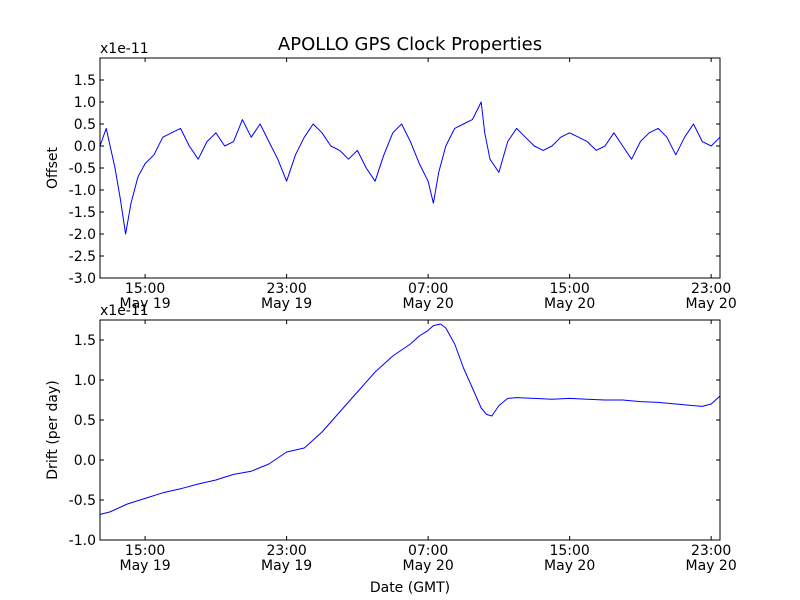 This screenshot has height=600, width=800. What do you see at coordinates (410, 44) in the screenshot?
I see `chart-title: APOLLO GPS Clock Properties` at bounding box center [410, 44].